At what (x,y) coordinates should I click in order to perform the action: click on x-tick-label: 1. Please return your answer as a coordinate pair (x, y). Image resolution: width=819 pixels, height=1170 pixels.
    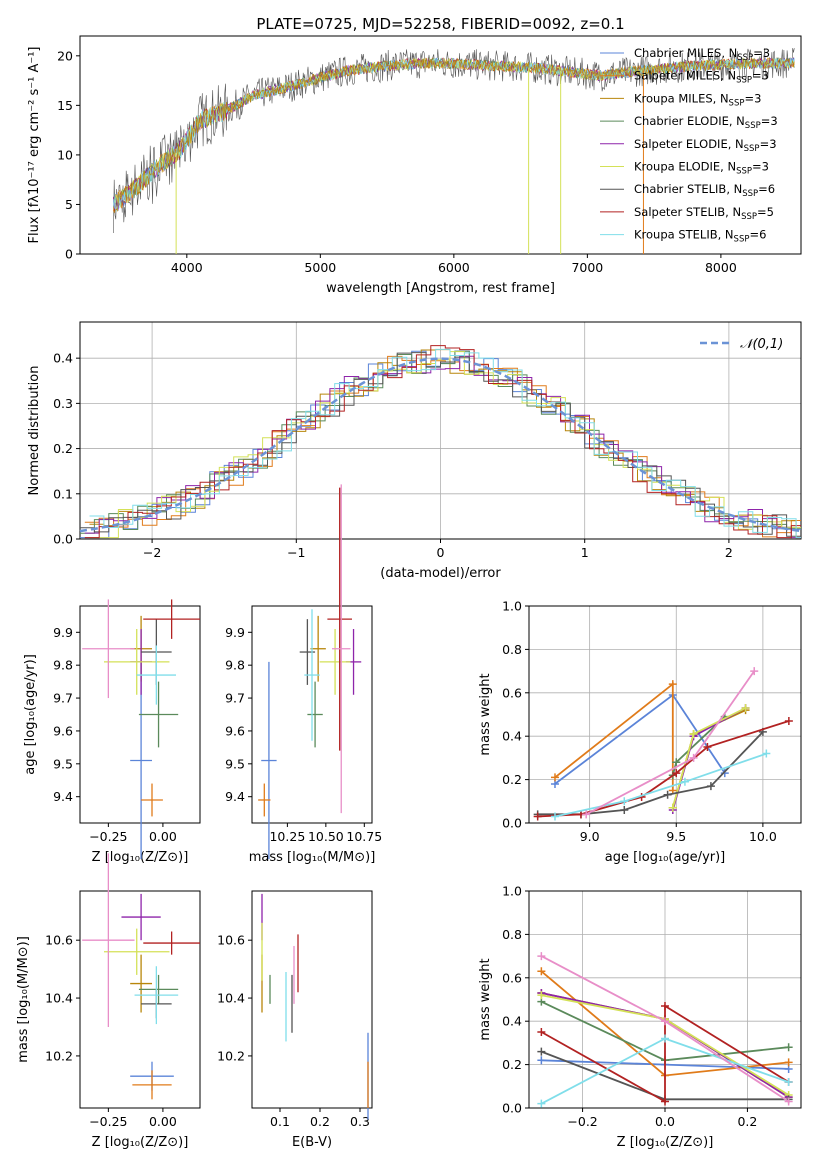
    Looking at the image, I should click on (585, 552).